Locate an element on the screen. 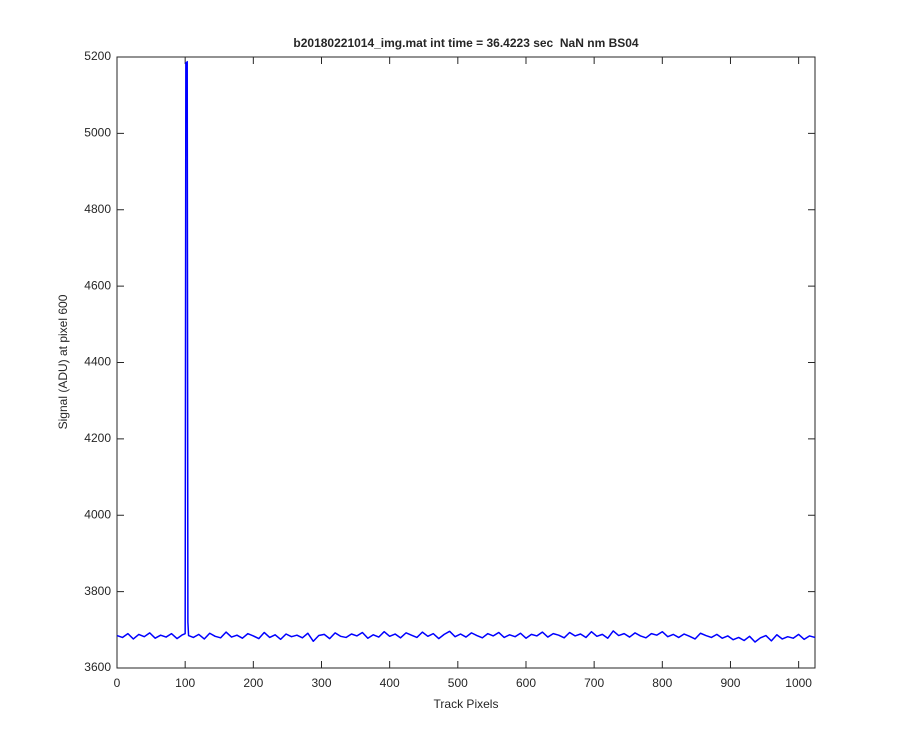 The image size is (900, 750). x-tick-label: 300 is located at coordinates (321, 683).